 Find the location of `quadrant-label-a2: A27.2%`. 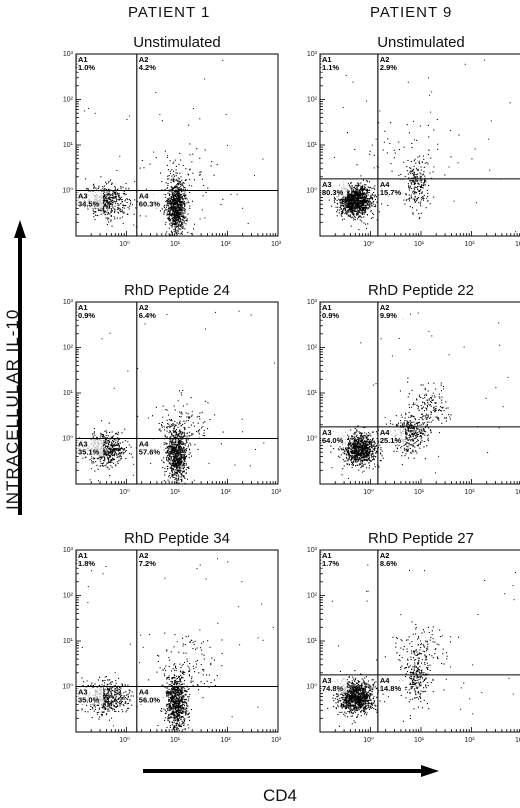

quadrant-label-a2: A27.2% is located at coordinates (150, 559).